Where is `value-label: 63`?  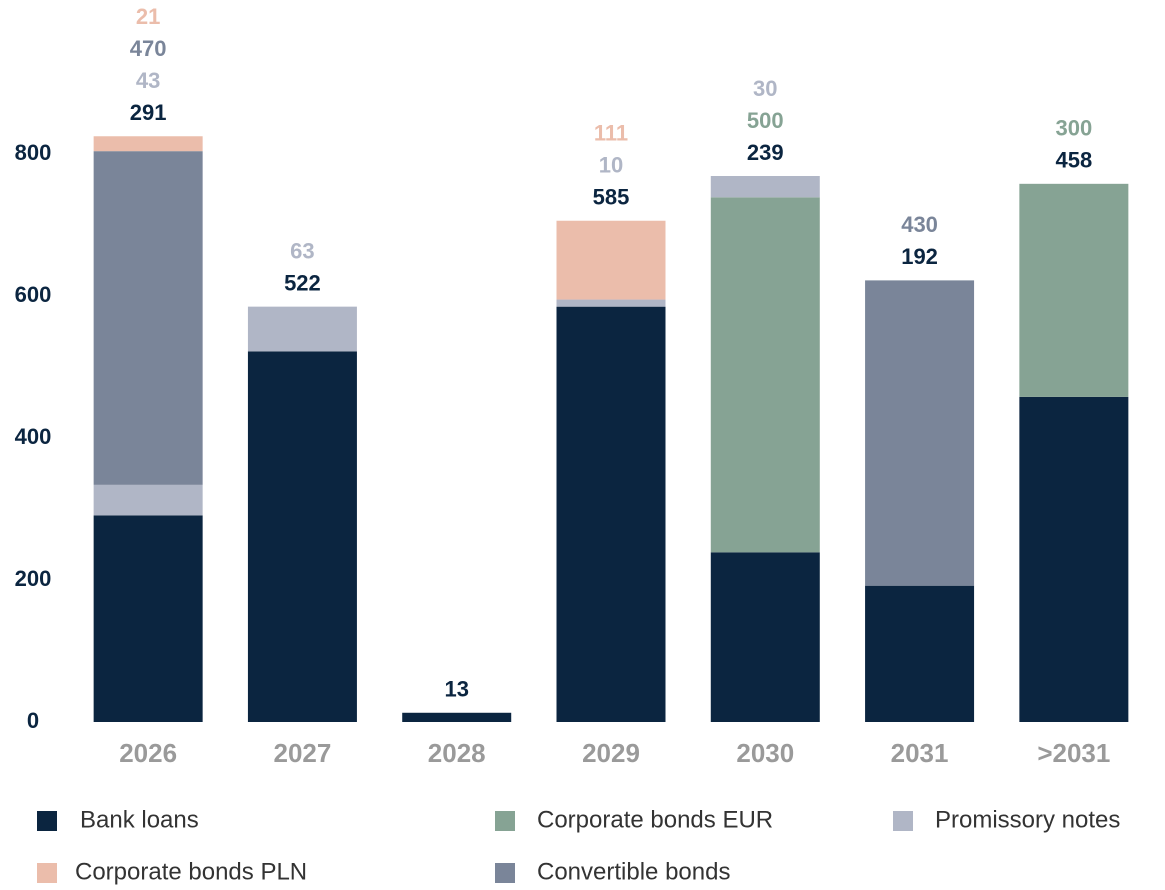 value-label: 63 is located at coordinates (302, 250).